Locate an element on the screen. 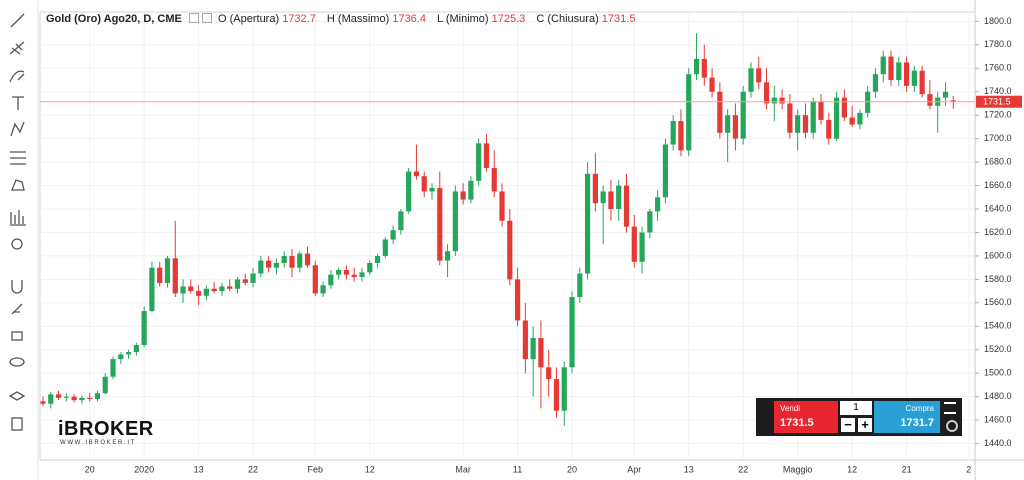 The image size is (1024, 480). increase-button: + is located at coordinates (865, 425).